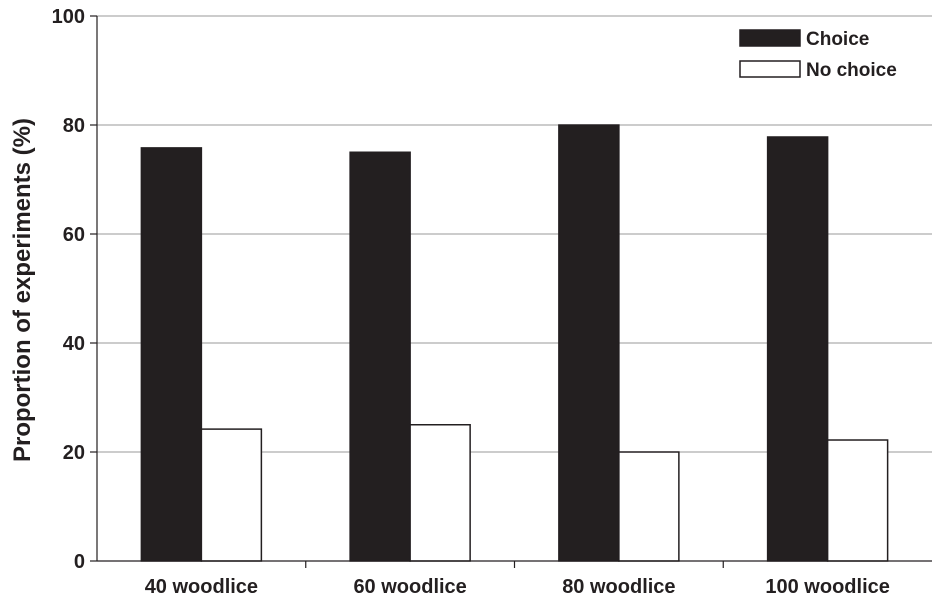 Image resolution: width=932 pixels, height=599 pixels. What do you see at coordinates (851, 70) in the screenshot?
I see `legend-label-no-choice: No choice` at bounding box center [851, 70].